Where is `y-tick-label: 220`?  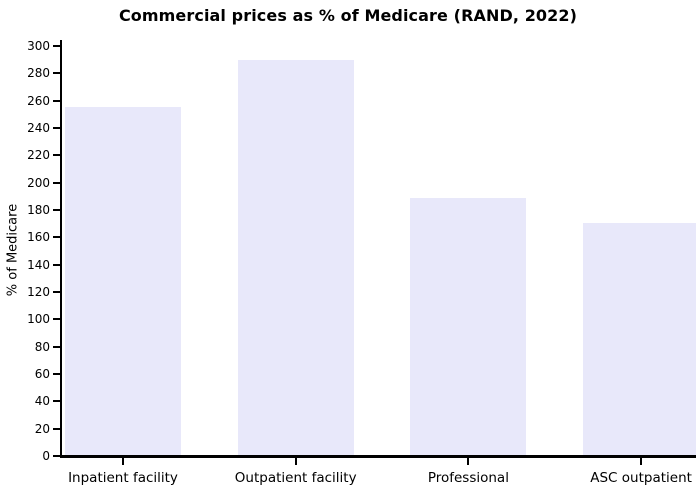 y-tick-label: 220 is located at coordinates (38, 155).